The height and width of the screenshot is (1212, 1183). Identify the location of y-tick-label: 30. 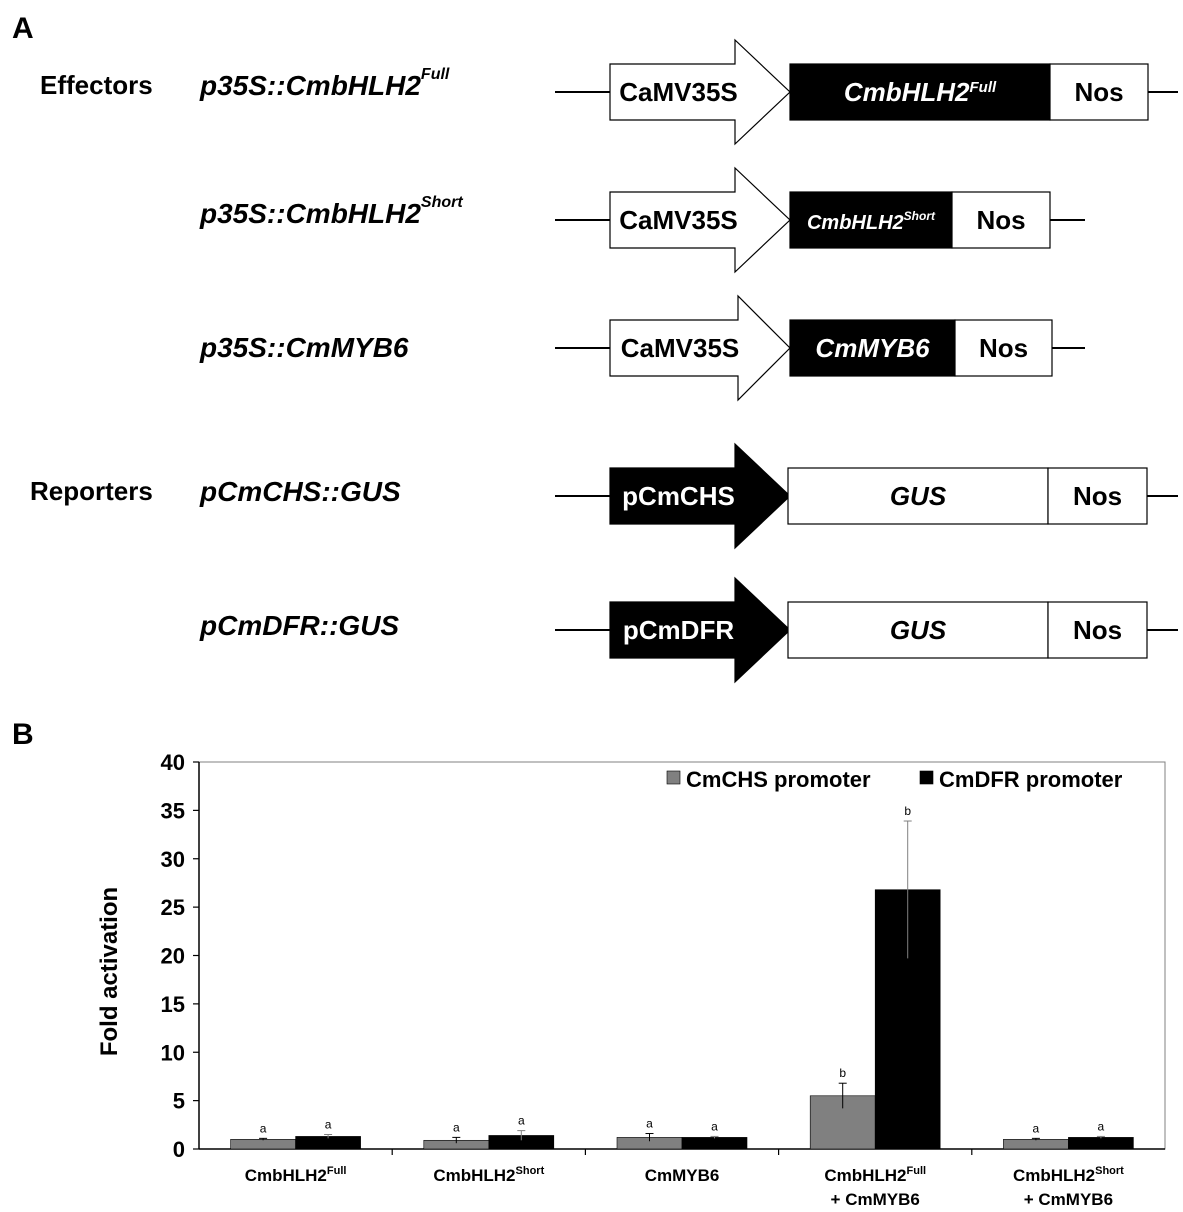
(173, 859).